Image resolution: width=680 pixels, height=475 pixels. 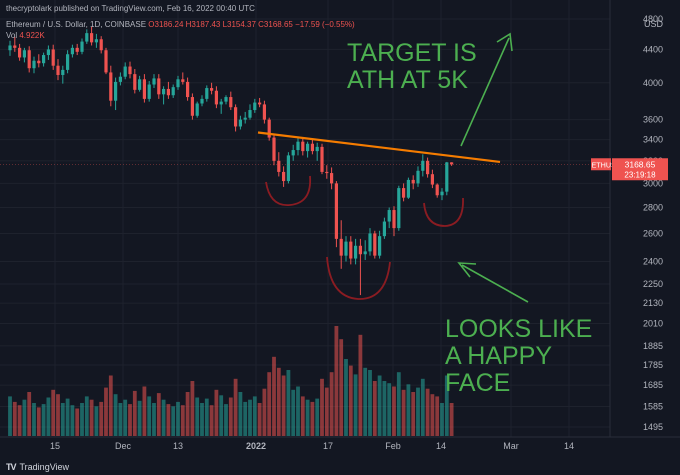 What do you see at coordinates (640, 174) in the screenshot?
I see `price-tag-countdown: 23:19:18` at bounding box center [640, 174].